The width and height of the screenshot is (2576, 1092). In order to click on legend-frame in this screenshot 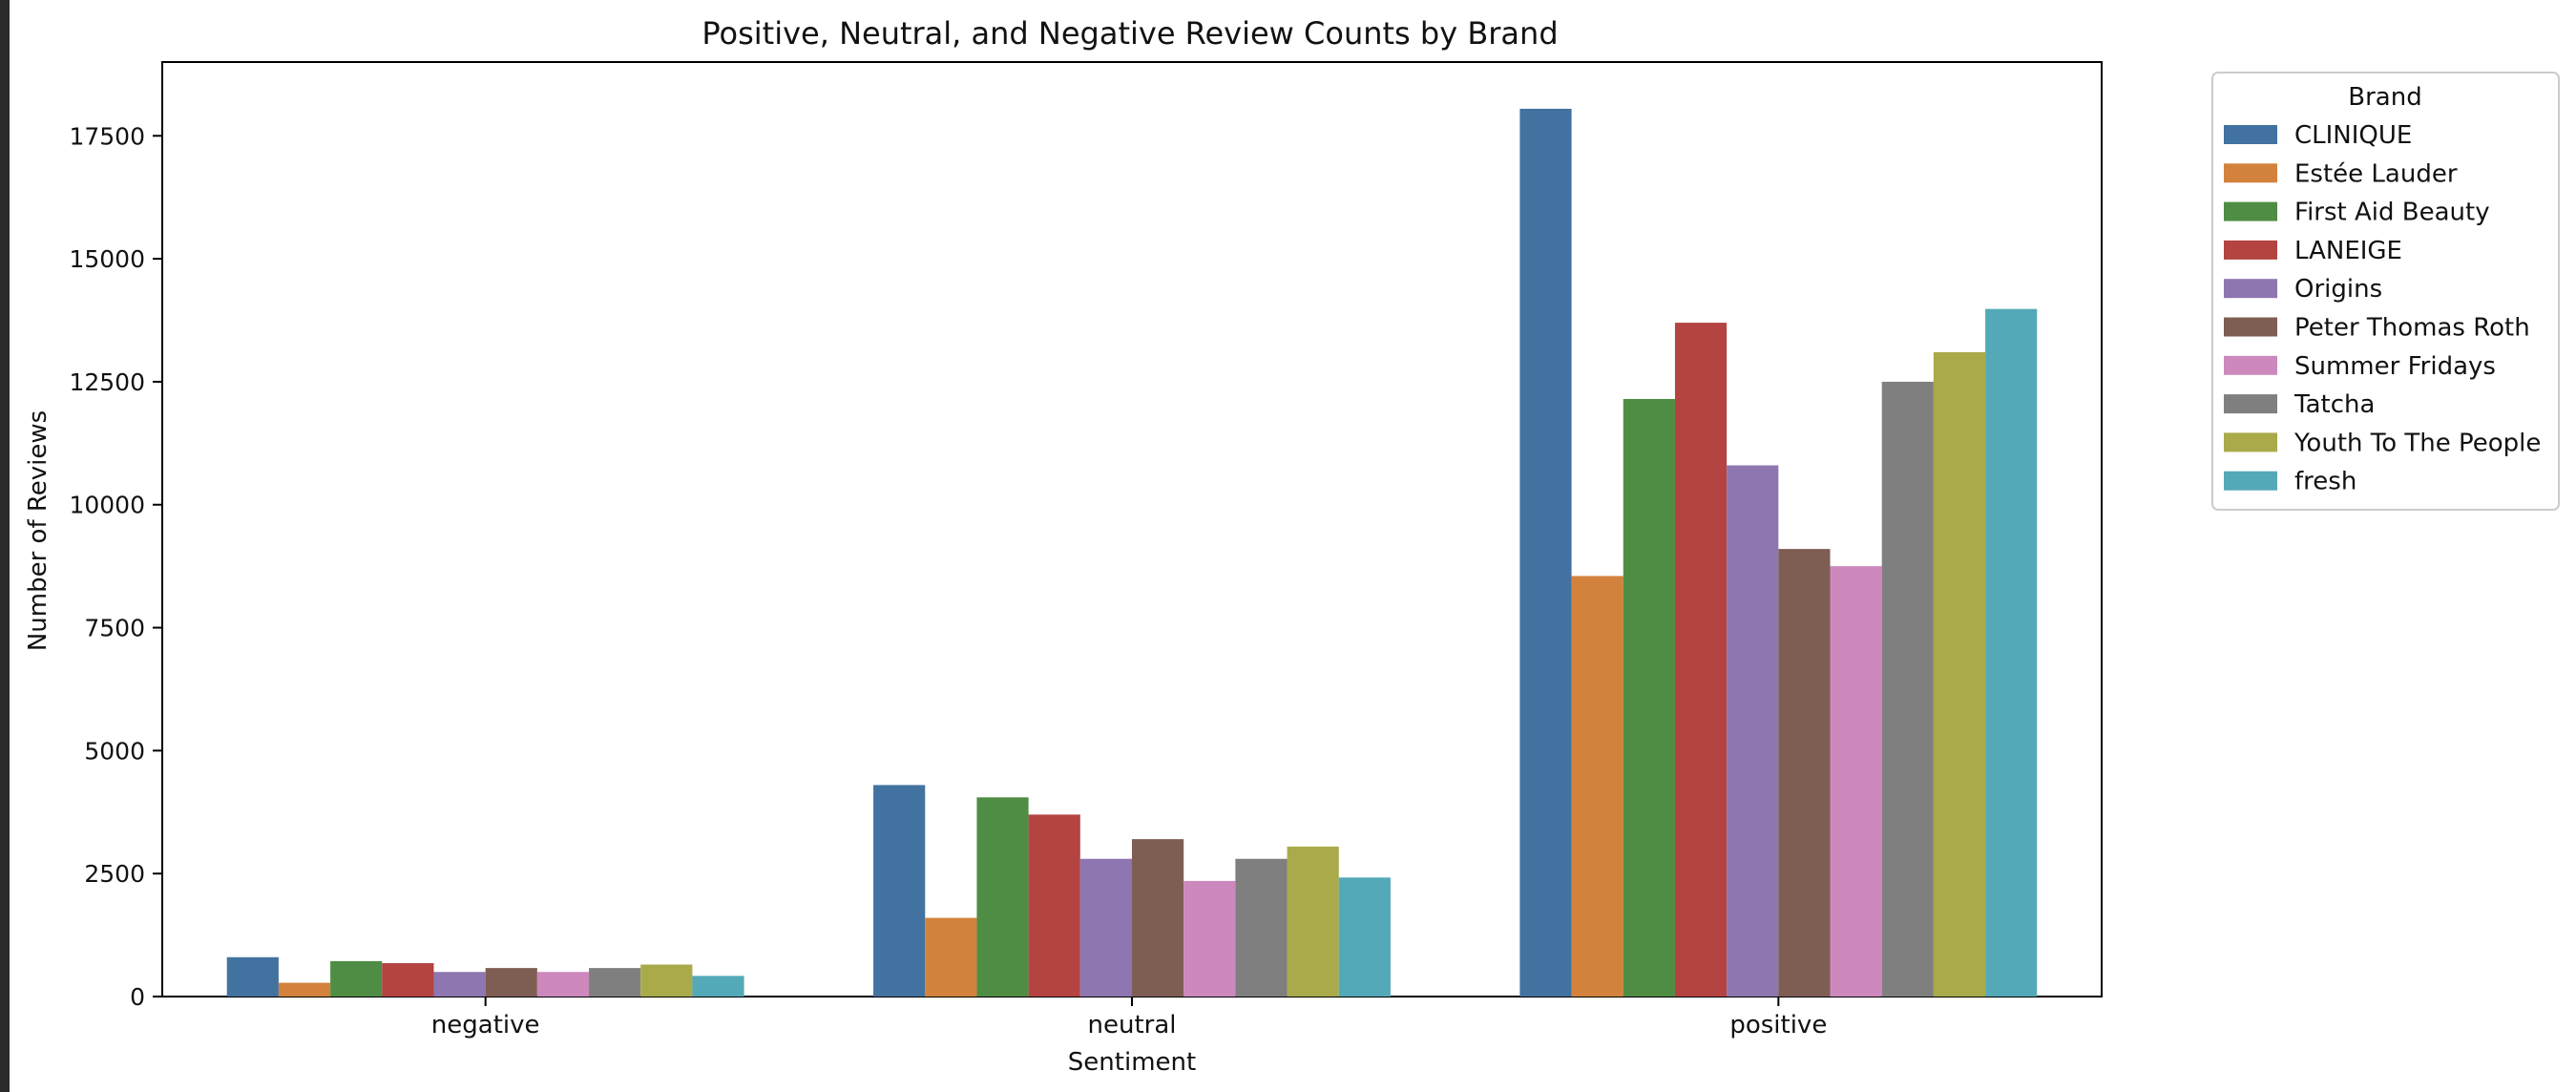, I will do `click(2385, 292)`.